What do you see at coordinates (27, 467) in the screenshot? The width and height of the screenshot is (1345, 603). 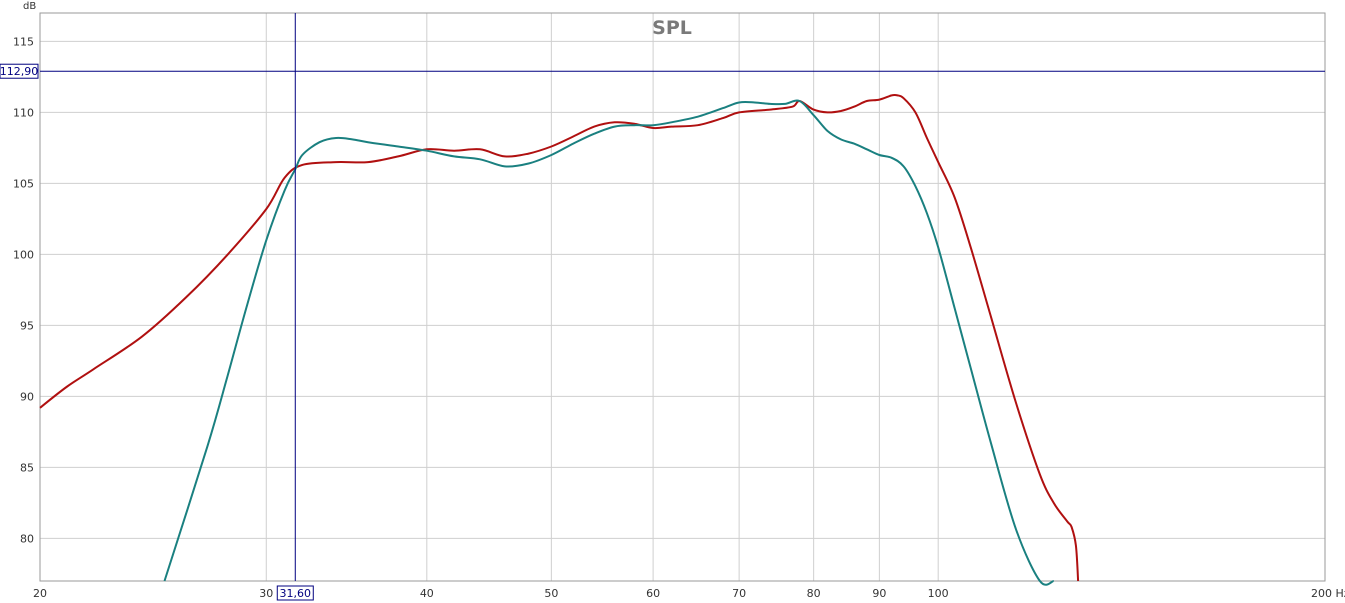 I see `y-tick-label: 85` at bounding box center [27, 467].